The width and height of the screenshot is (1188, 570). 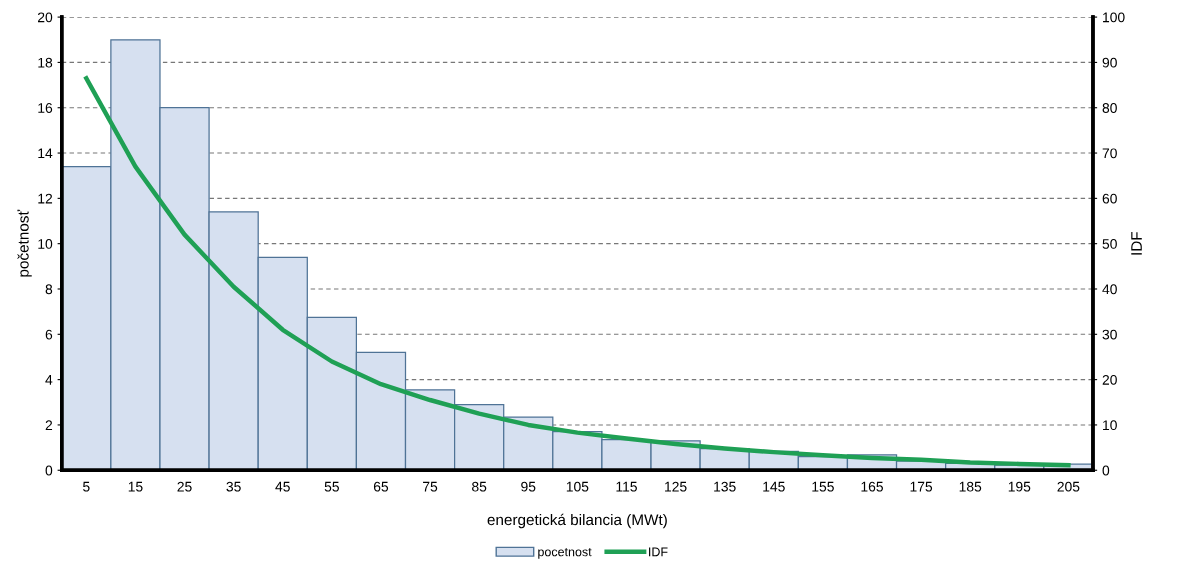 What do you see at coordinates (45, 198) in the screenshot?
I see `y-tick-label: 12` at bounding box center [45, 198].